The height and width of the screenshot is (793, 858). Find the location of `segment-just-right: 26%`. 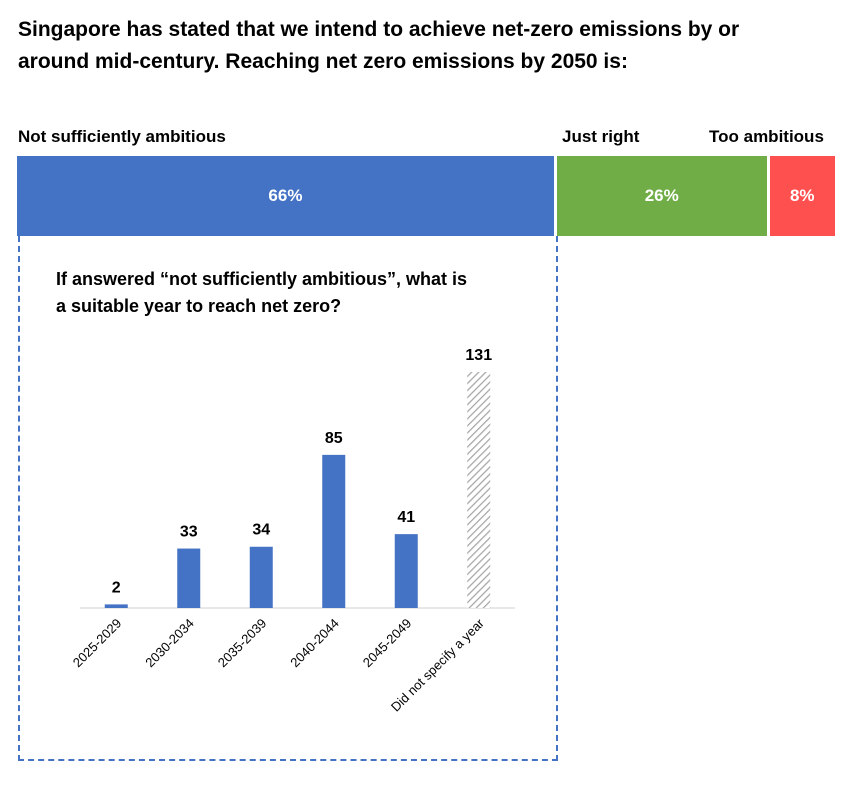

segment-just-right: 26% is located at coordinates (663, 196).